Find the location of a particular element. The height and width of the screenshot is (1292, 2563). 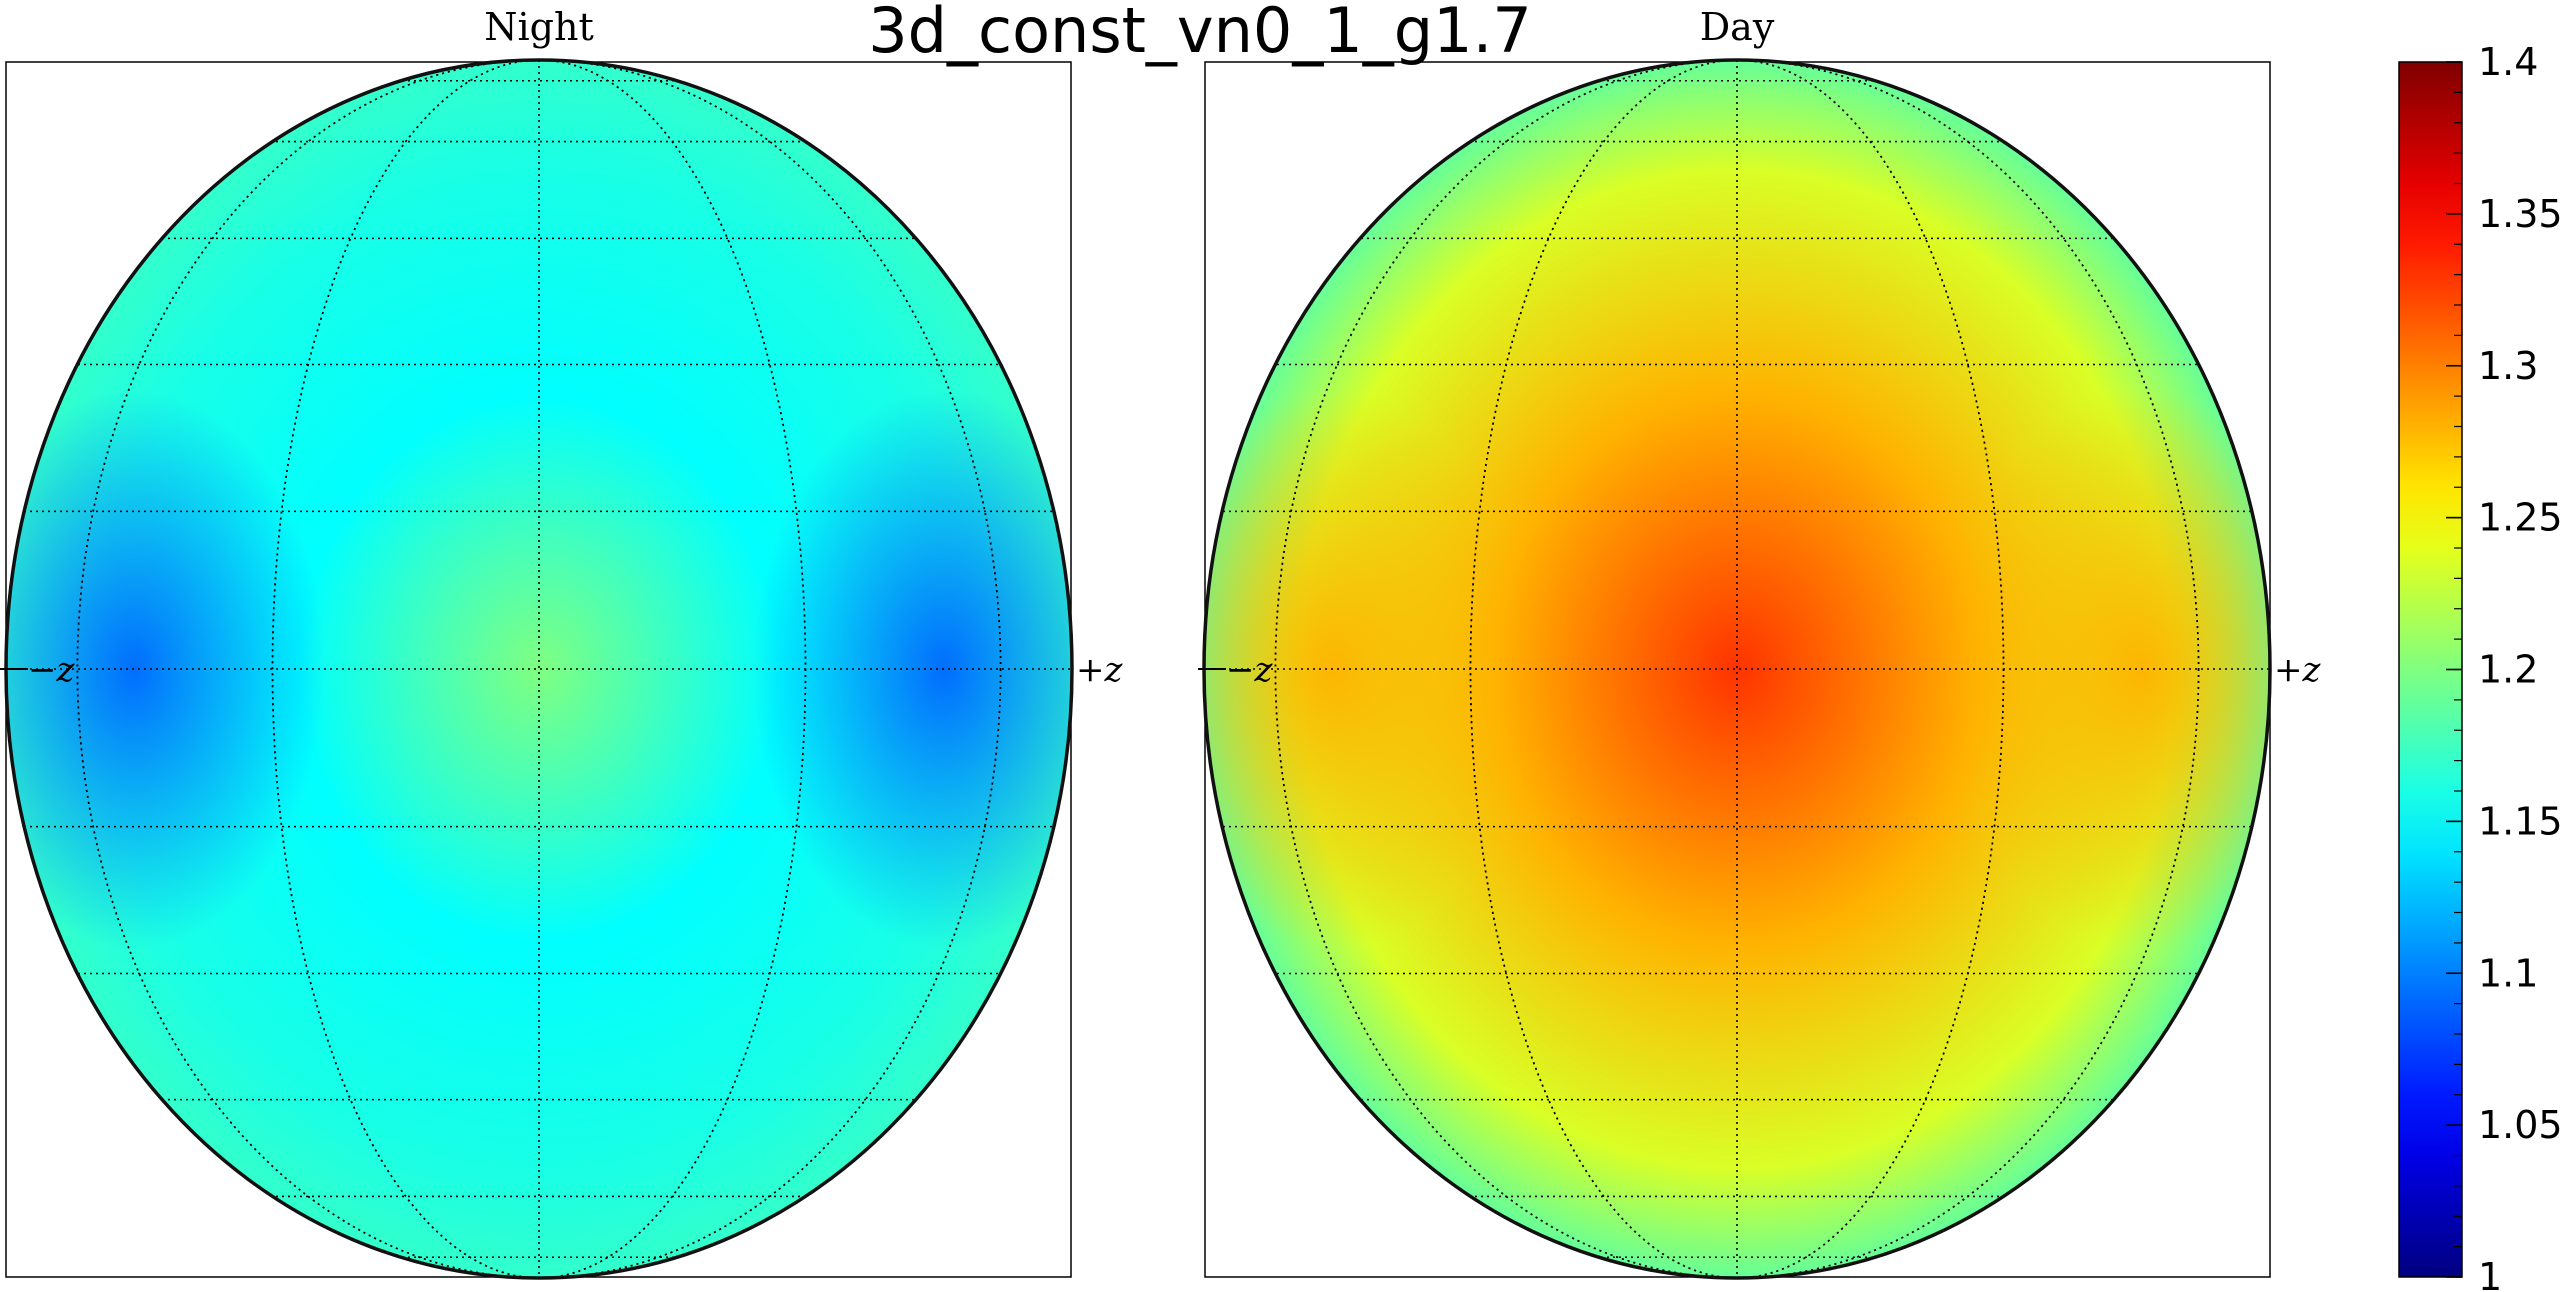

colorbar-tick-label: 1.2 is located at coordinates (2508, 670).